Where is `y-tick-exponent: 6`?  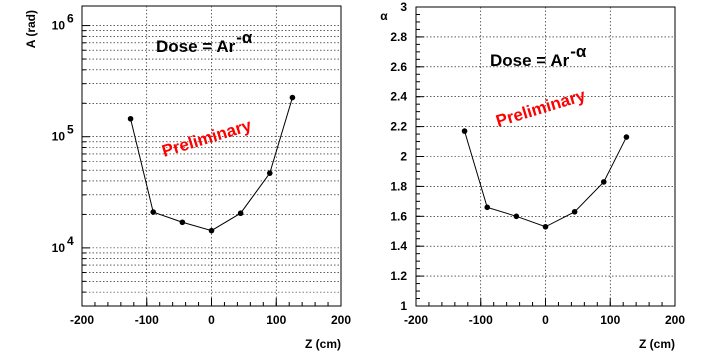
y-tick-exponent: 6 is located at coordinates (70, 19).